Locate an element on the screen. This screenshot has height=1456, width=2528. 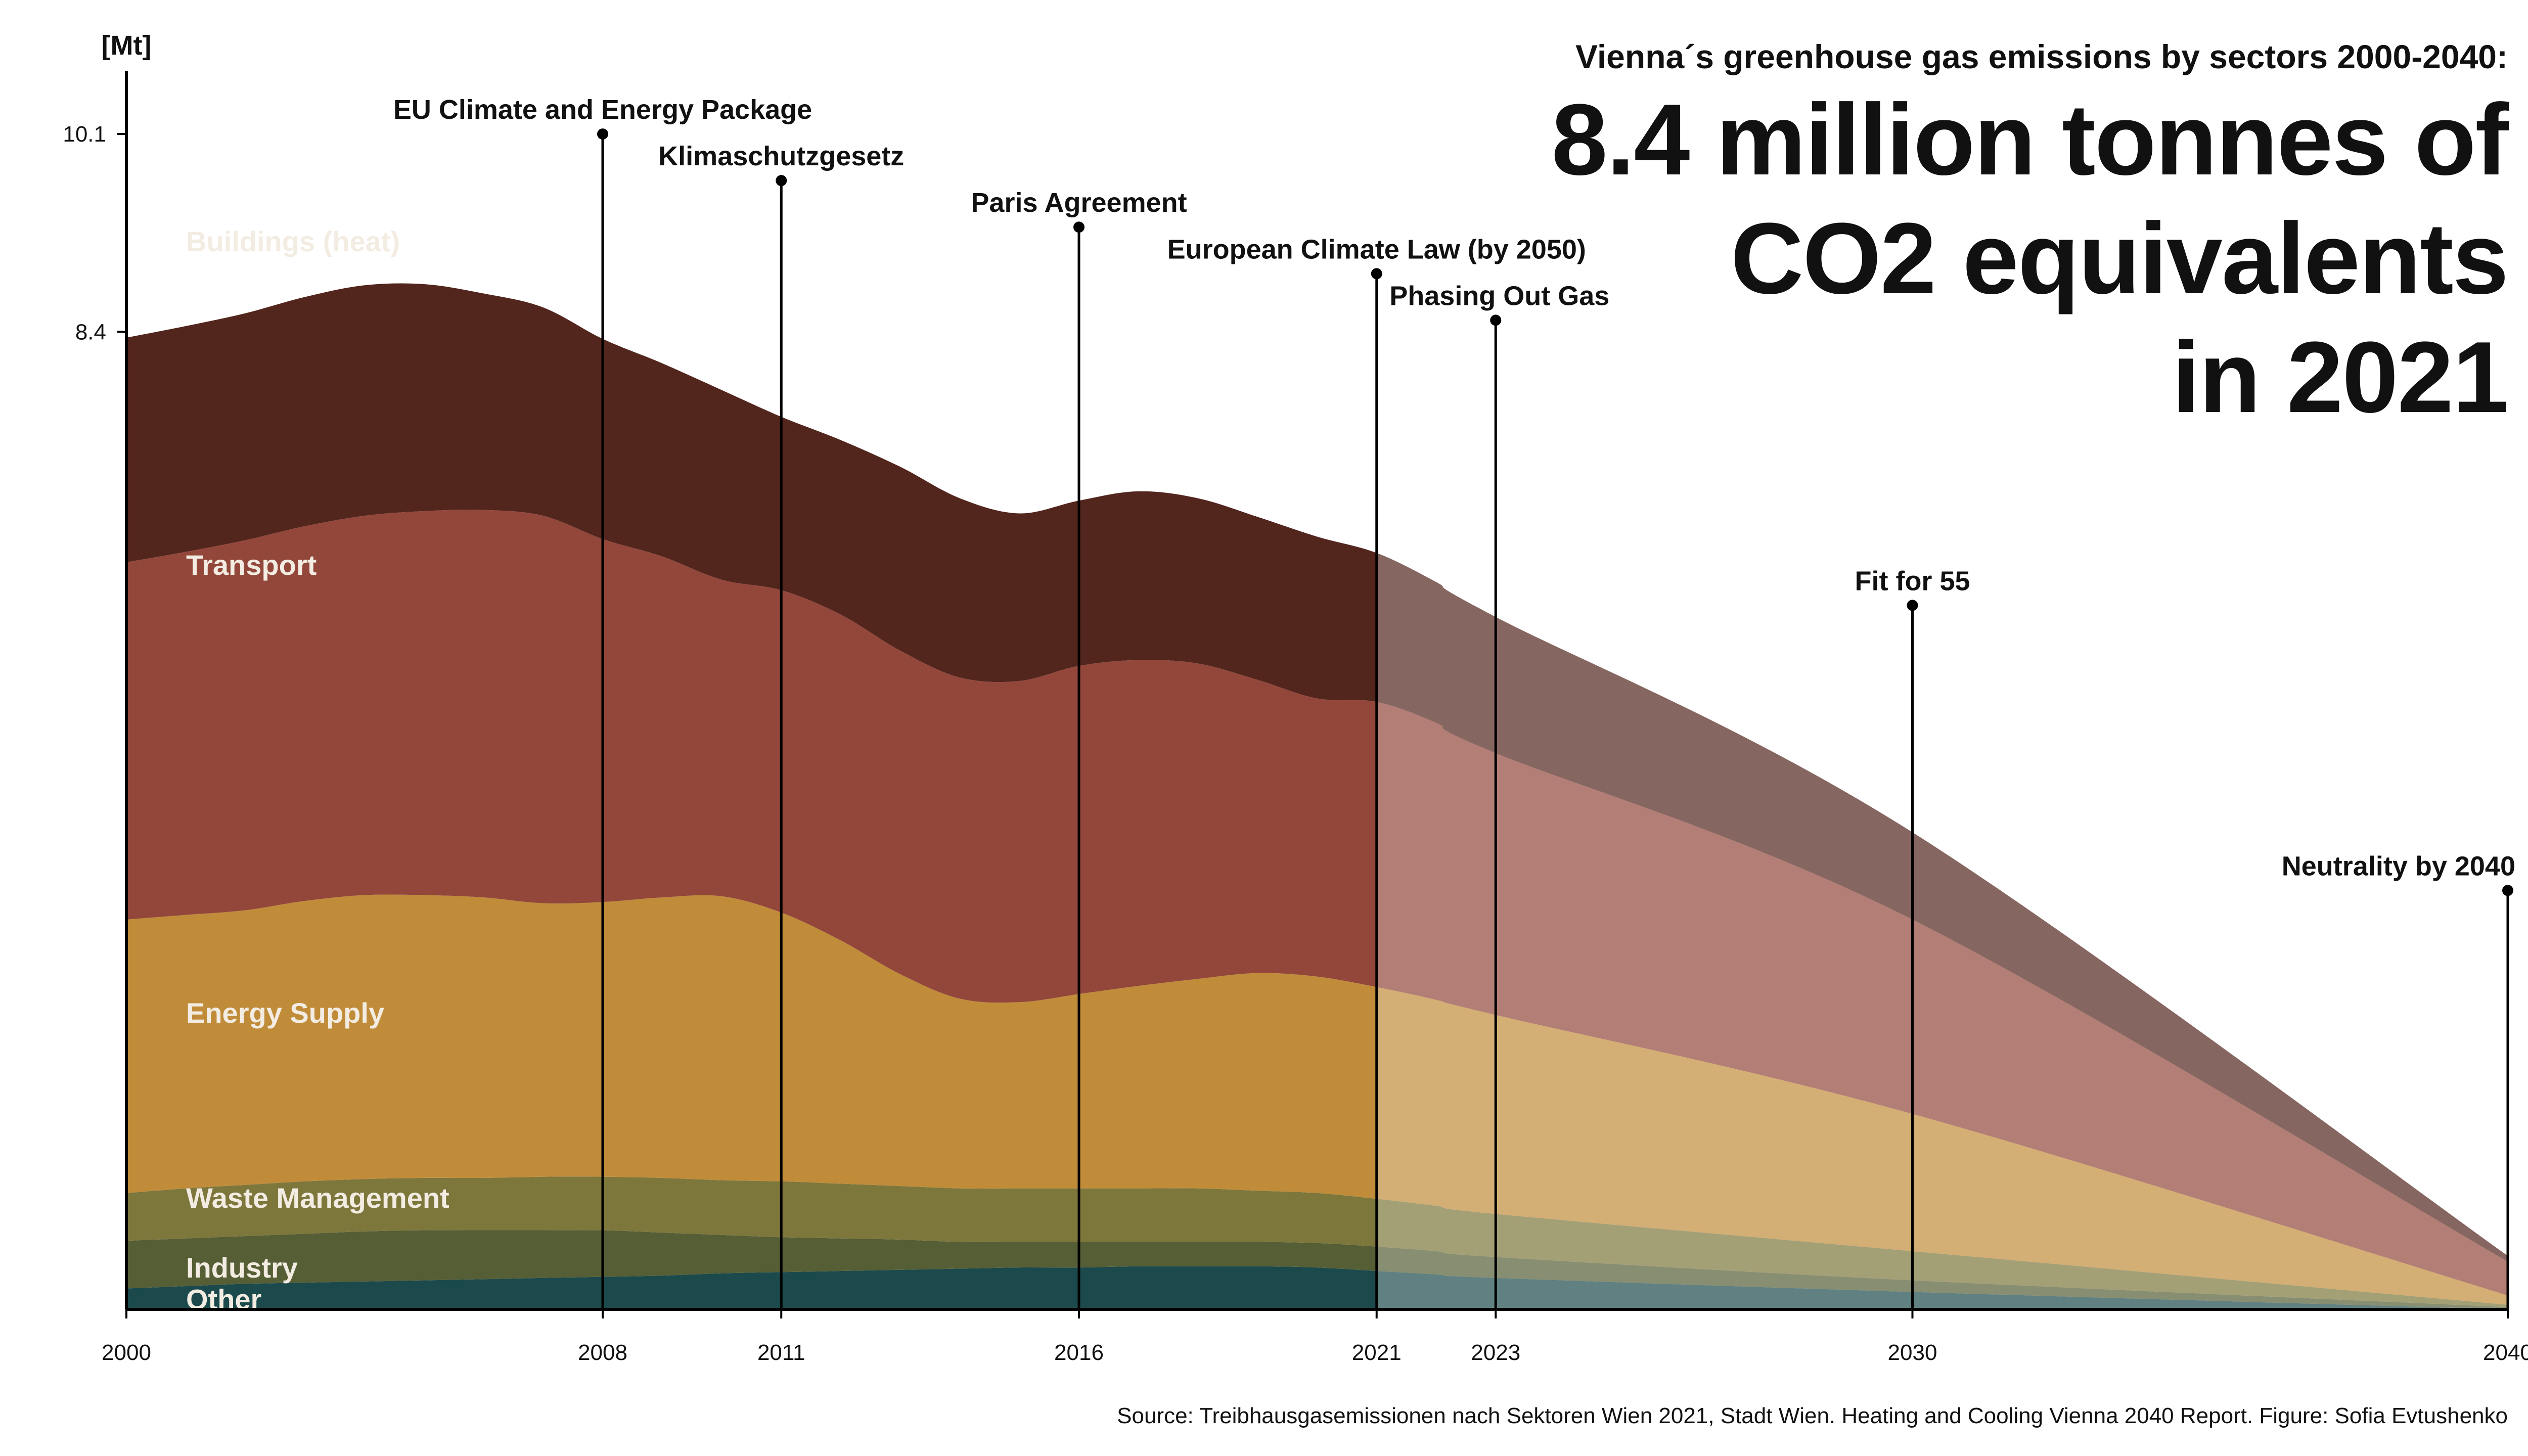
area-industry-projection is located at coordinates (1942, 1277).